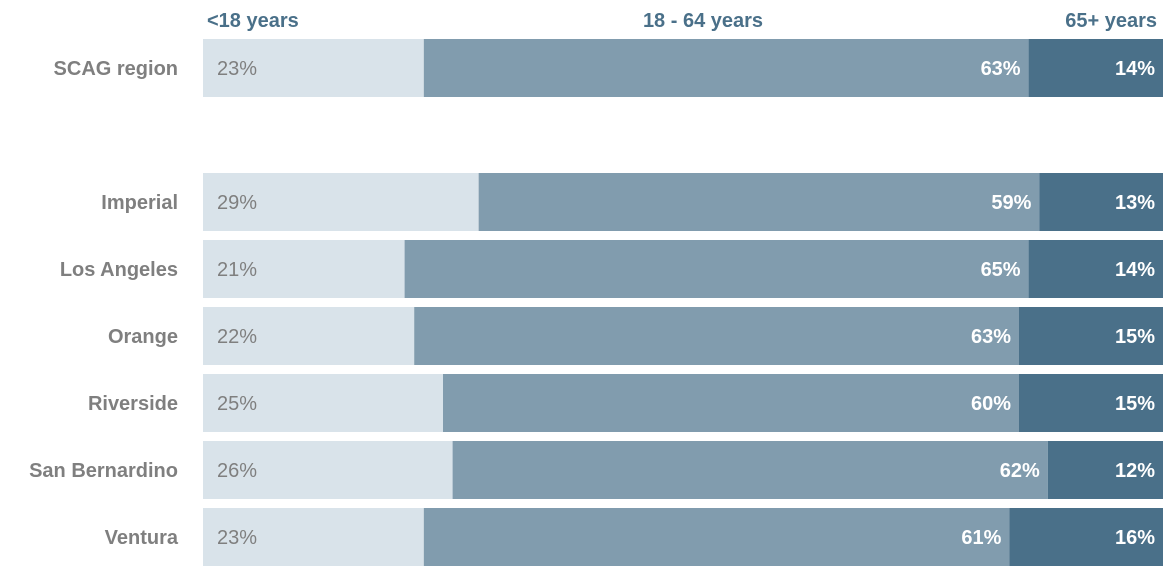 Image resolution: width=1163 pixels, height=566 pixels. Describe the element at coordinates (1001, 69) in the screenshot. I see `data-label-0-1: 63%` at that location.